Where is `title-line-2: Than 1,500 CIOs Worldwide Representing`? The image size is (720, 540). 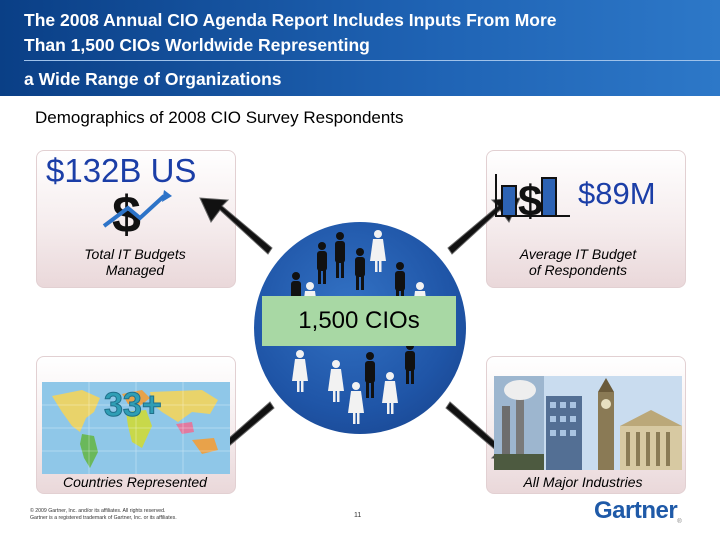 title-line-2: Than 1,500 CIOs Worldwide Representing is located at coordinates (197, 45).